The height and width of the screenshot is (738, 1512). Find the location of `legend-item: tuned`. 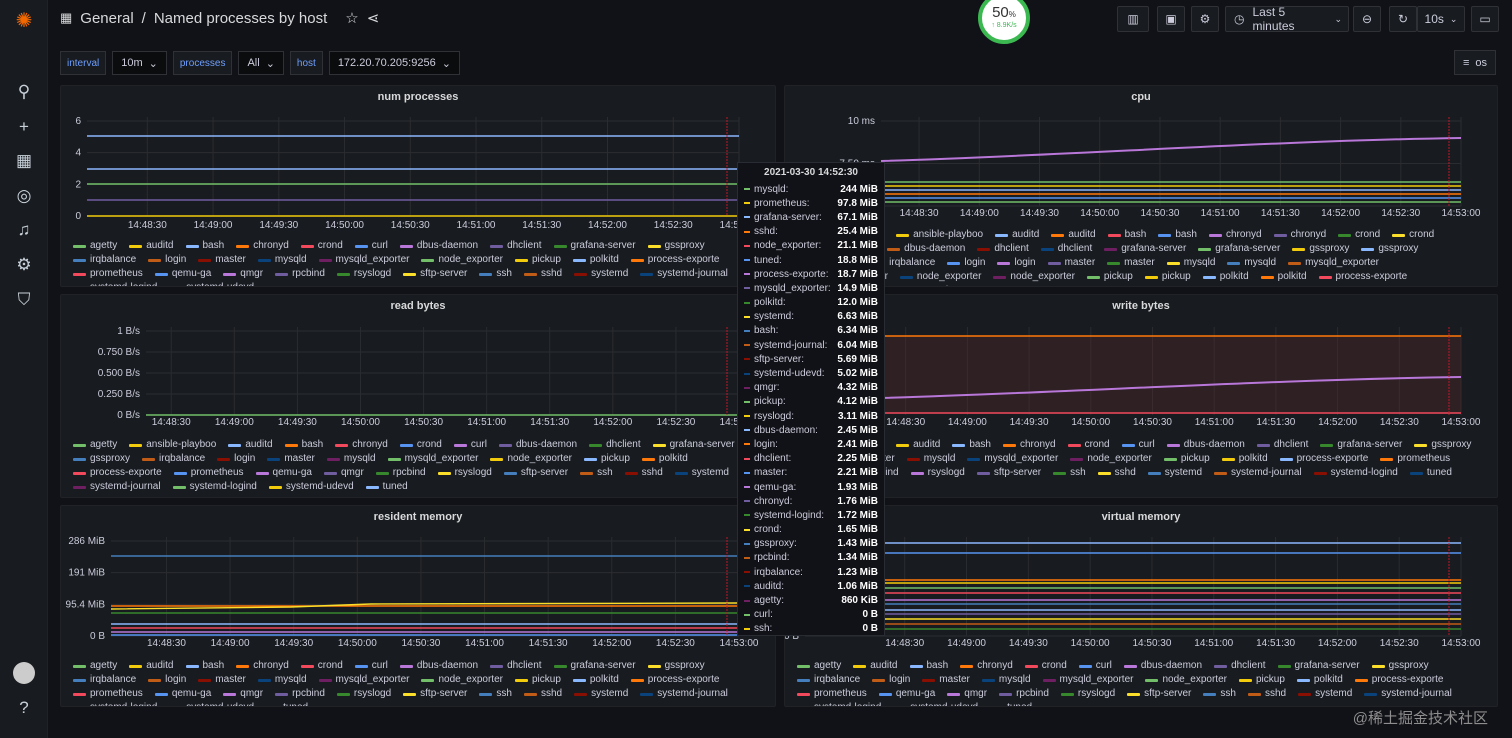

legend-item: tuned is located at coordinates (386, 487).